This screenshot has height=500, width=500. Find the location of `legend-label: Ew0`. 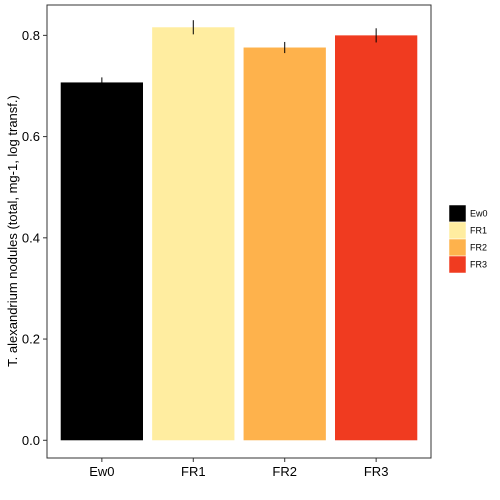

legend-label: Ew0 is located at coordinates (479, 214).